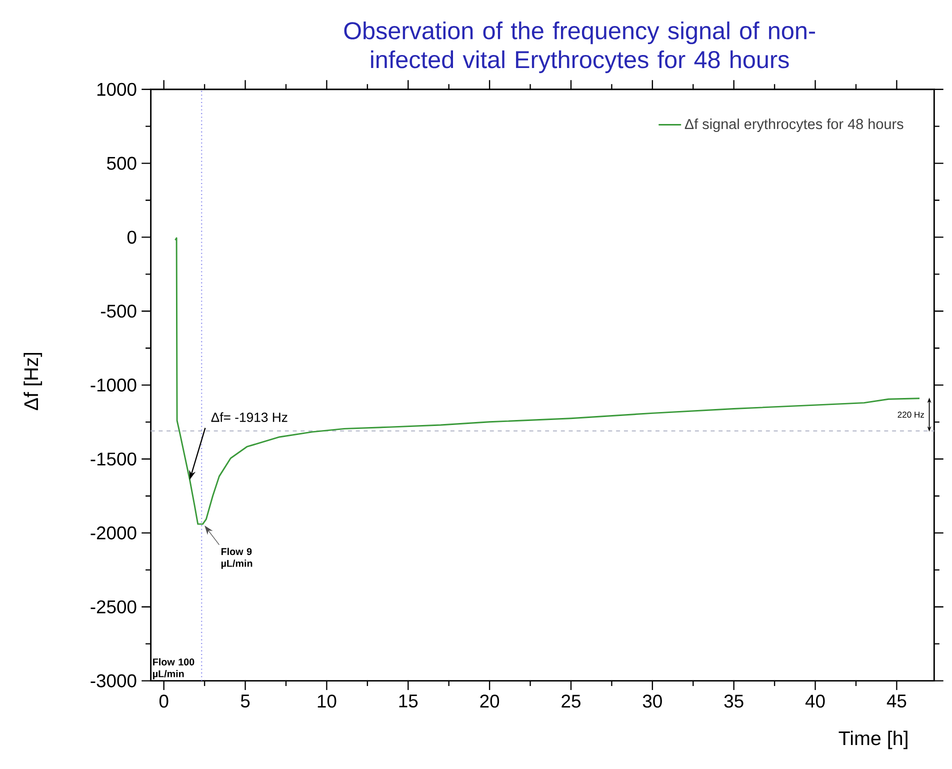 This screenshot has height=769, width=952. I want to click on x-tick-label: 35, so click(734, 701).